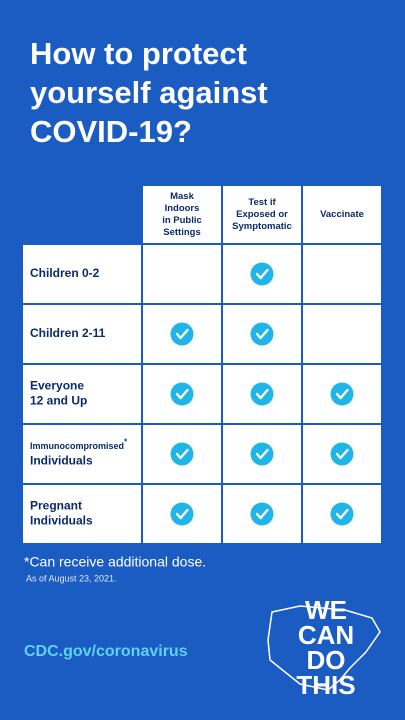  I want to click on logo-line: THIS, so click(325, 685).